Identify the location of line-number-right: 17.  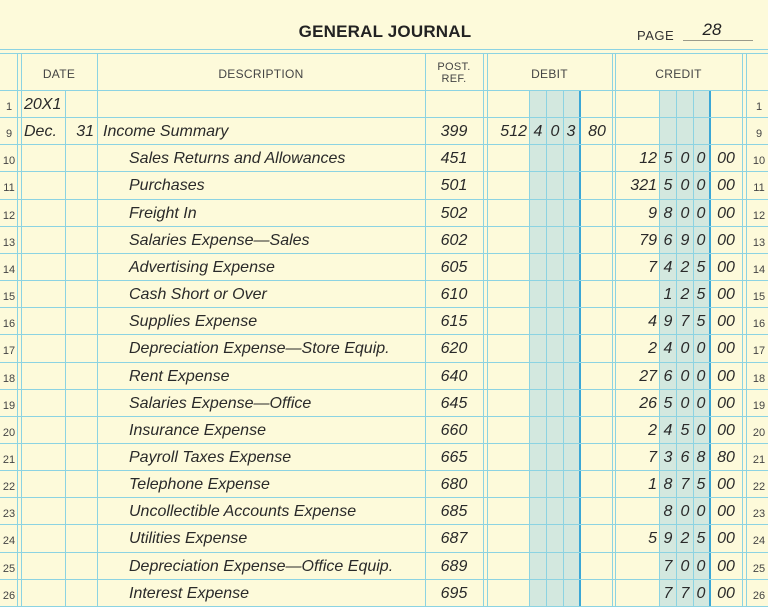
(759, 351).